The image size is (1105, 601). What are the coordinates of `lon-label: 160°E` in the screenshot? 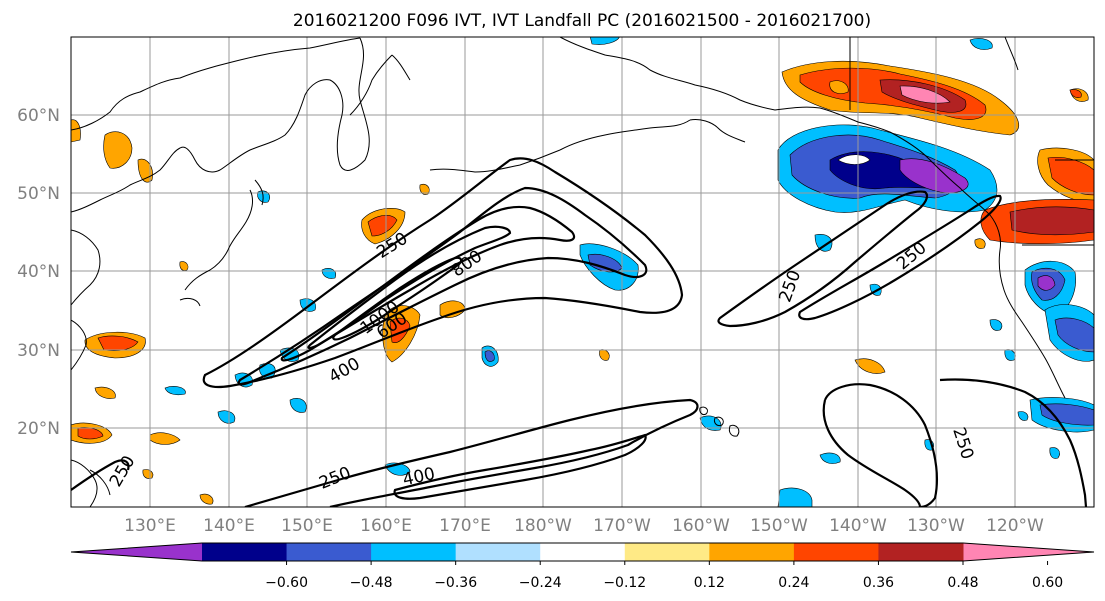 It's located at (386, 526).